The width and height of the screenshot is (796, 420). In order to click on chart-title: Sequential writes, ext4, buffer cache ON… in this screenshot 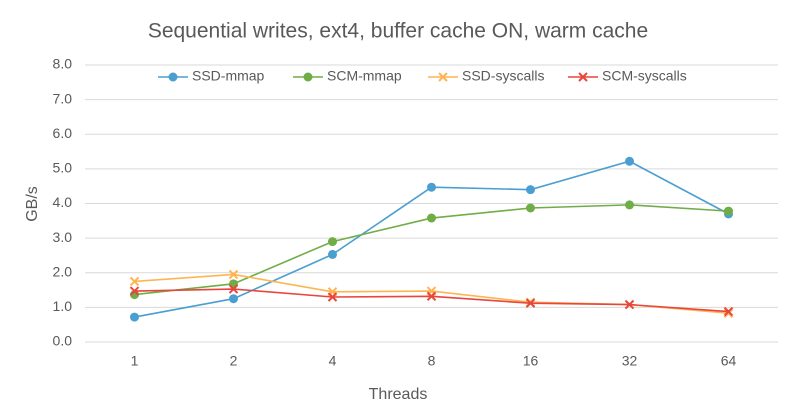, I will do `click(398, 31)`.